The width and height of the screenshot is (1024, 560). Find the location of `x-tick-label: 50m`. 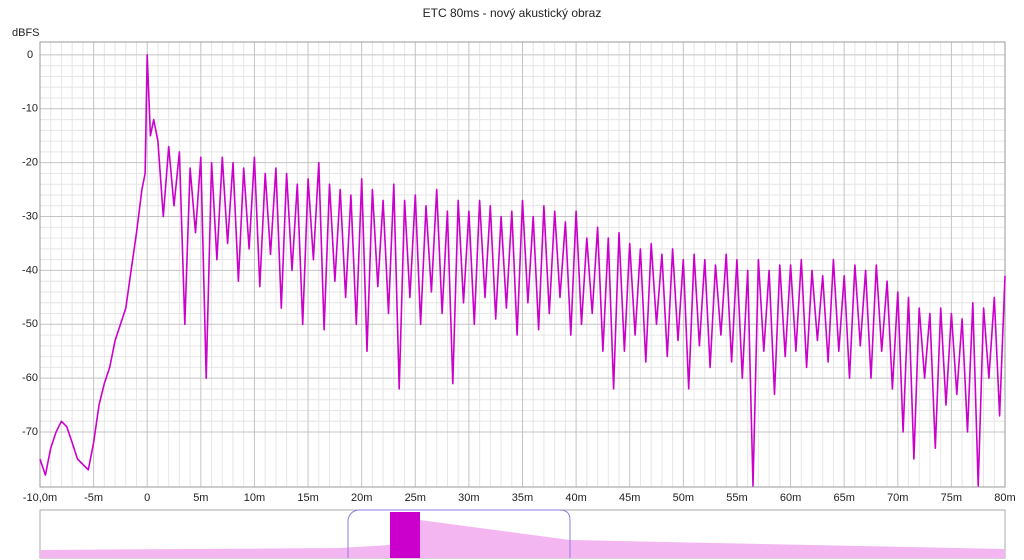

x-tick-label: 50m is located at coordinates (683, 498).